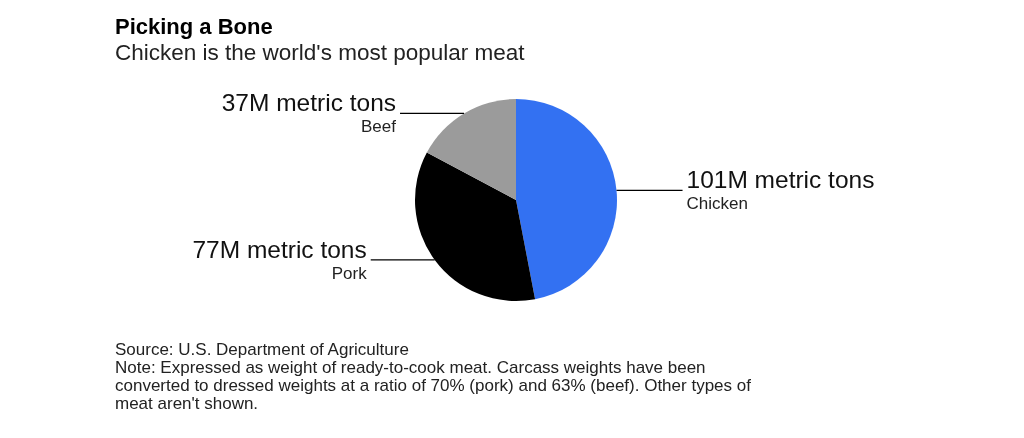 The width and height of the screenshot is (1024, 438). Describe the element at coordinates (379, 127) in the screenshot. I see `slice-label: Beef` at that location.